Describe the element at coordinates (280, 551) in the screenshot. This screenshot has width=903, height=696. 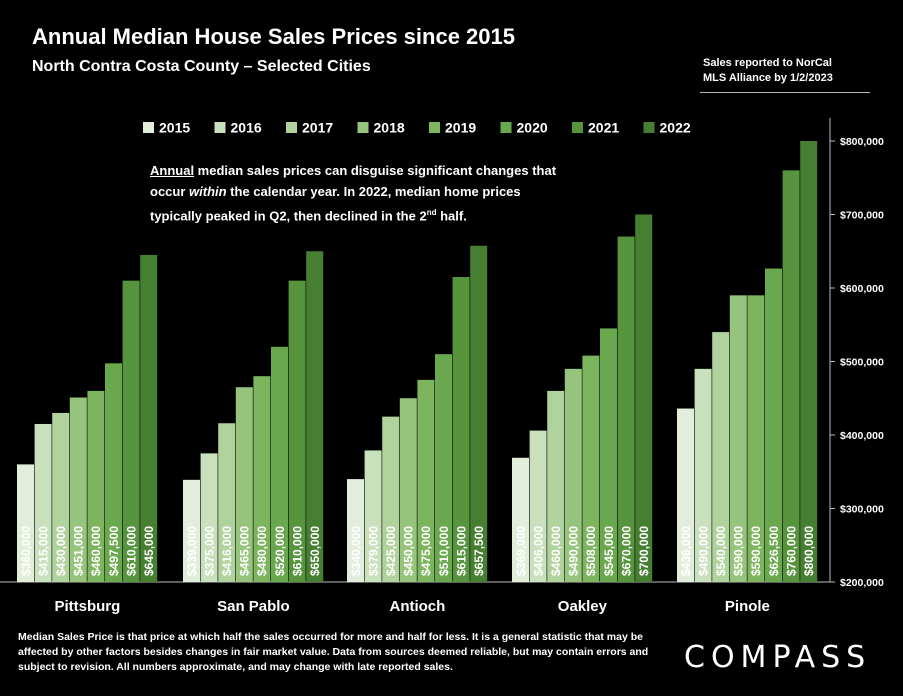
I see `bar-value-label: $520,000` at that location.